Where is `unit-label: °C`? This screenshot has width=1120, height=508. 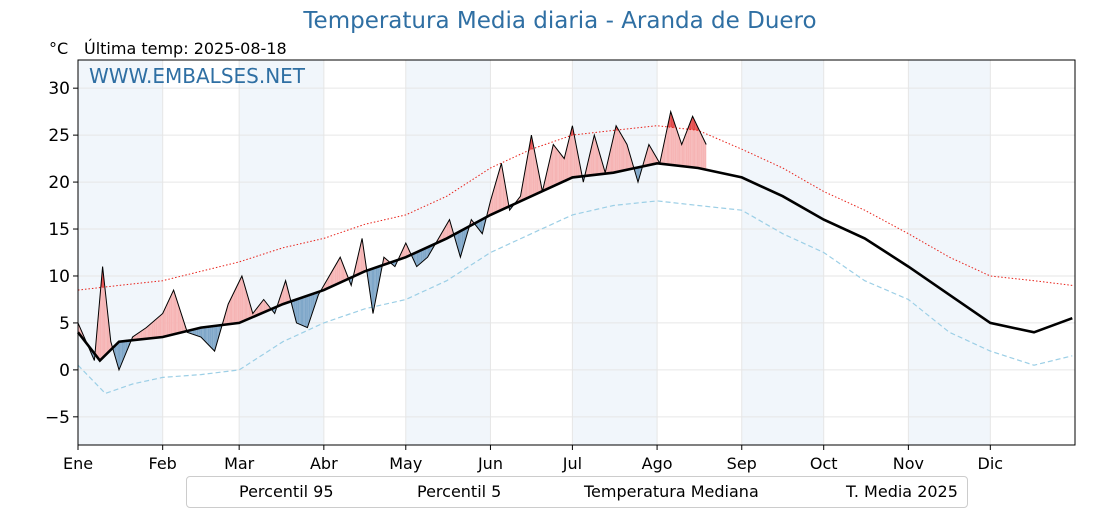 unit-label: °C is located at coordinates (59, 48).